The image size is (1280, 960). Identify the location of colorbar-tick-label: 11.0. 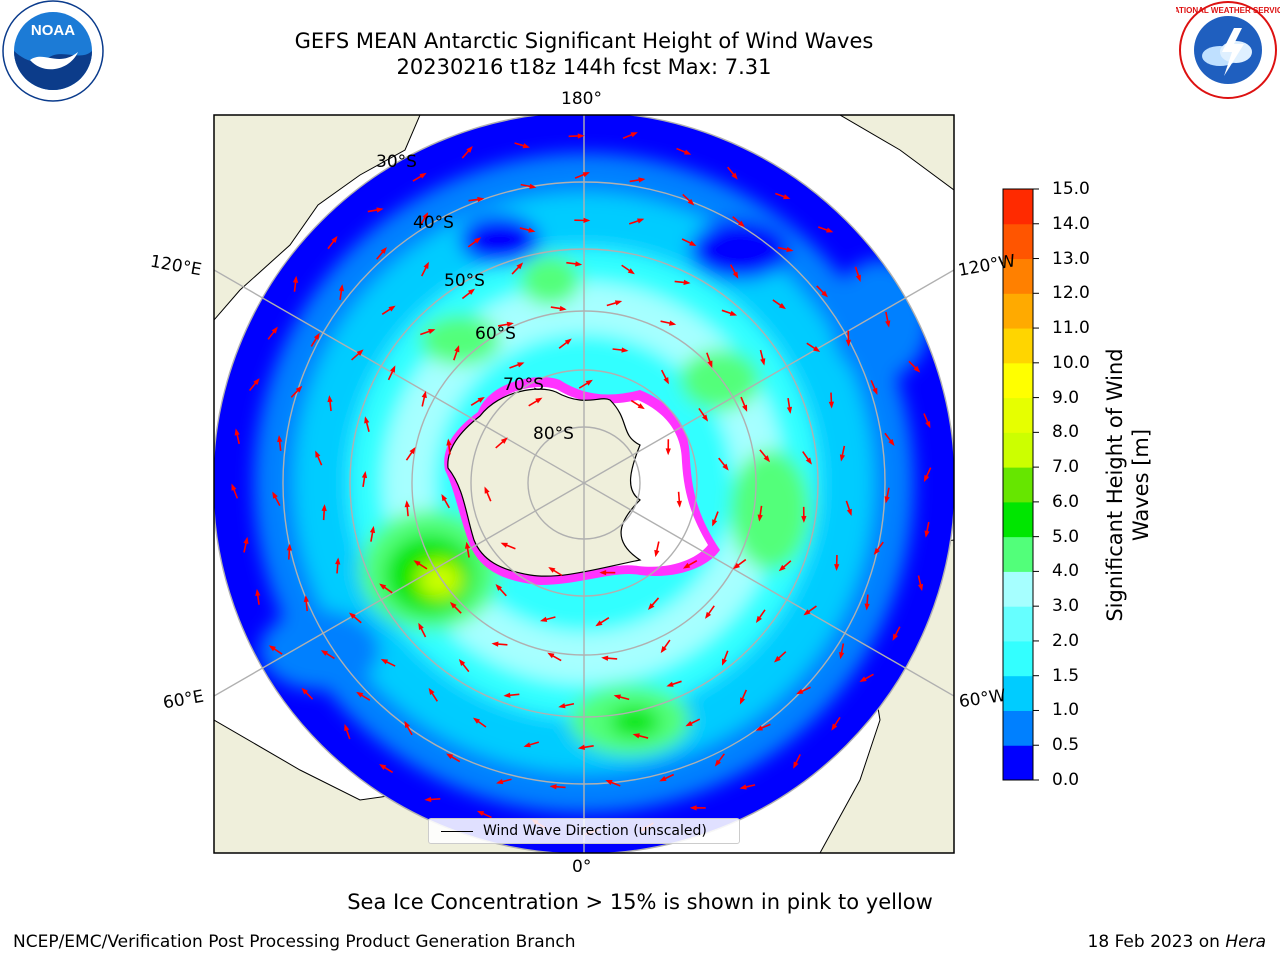
(1071, 328).